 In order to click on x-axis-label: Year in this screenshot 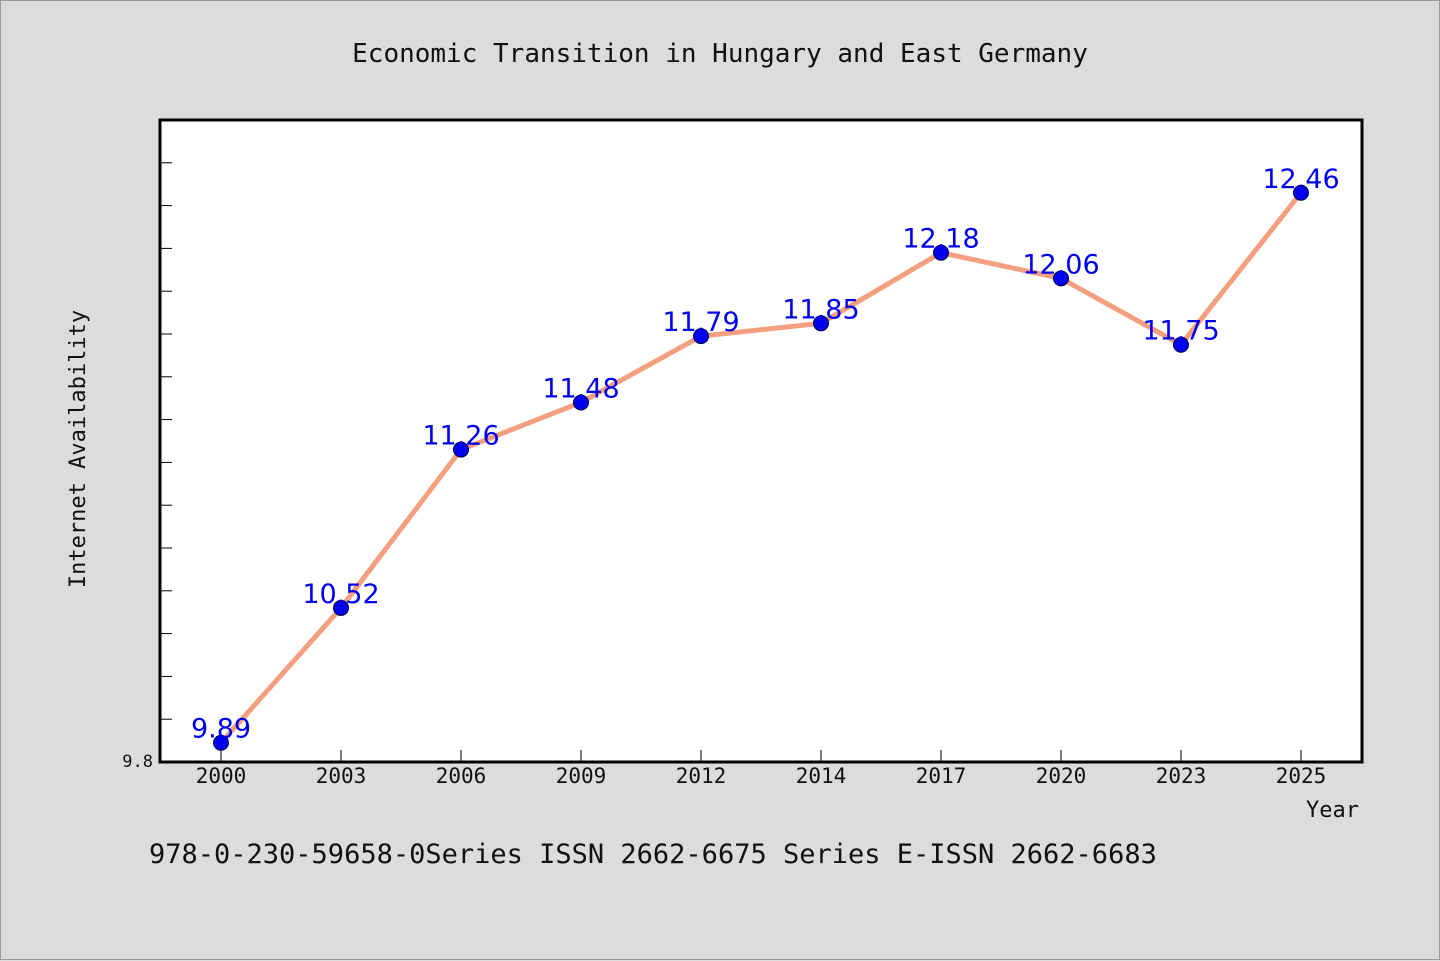, I will do `click(1332, 810)`.